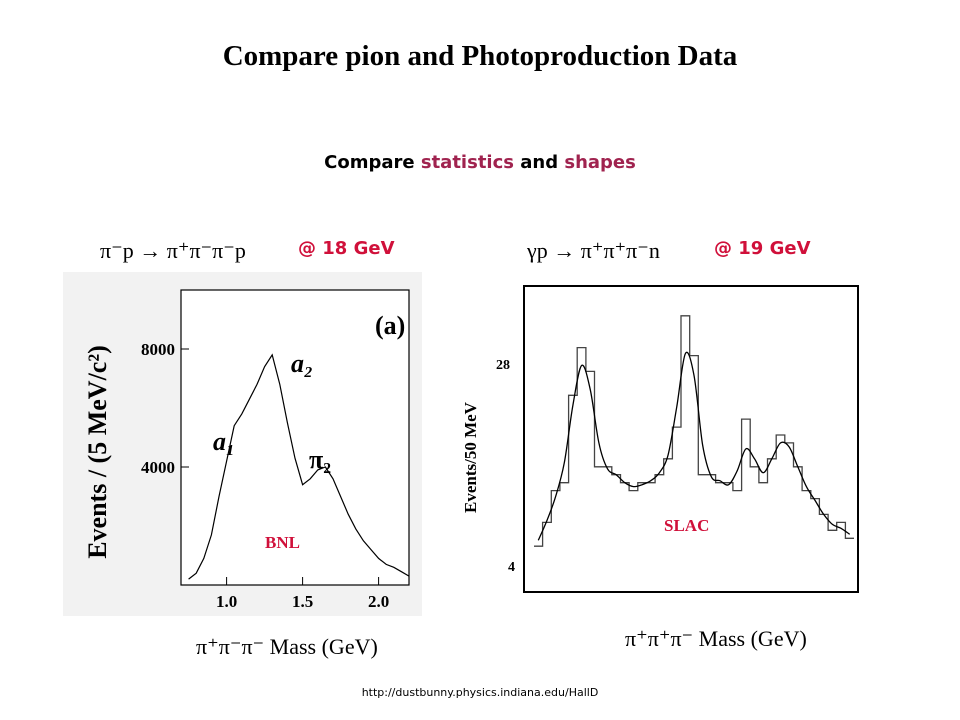 The height and width of the screenshot is (720, 960). Describe the element at coordinates (716, 638) in the screenshot. I see `slac-xlabel: π⁺π⁺π⁻ Mass (GeV)` at that location.